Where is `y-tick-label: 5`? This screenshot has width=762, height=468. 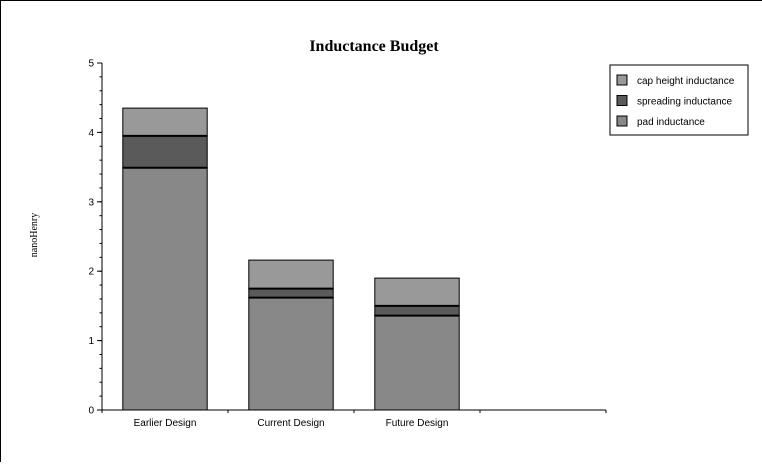 y-tick-label: 5 is located at coordinates (91, 64).